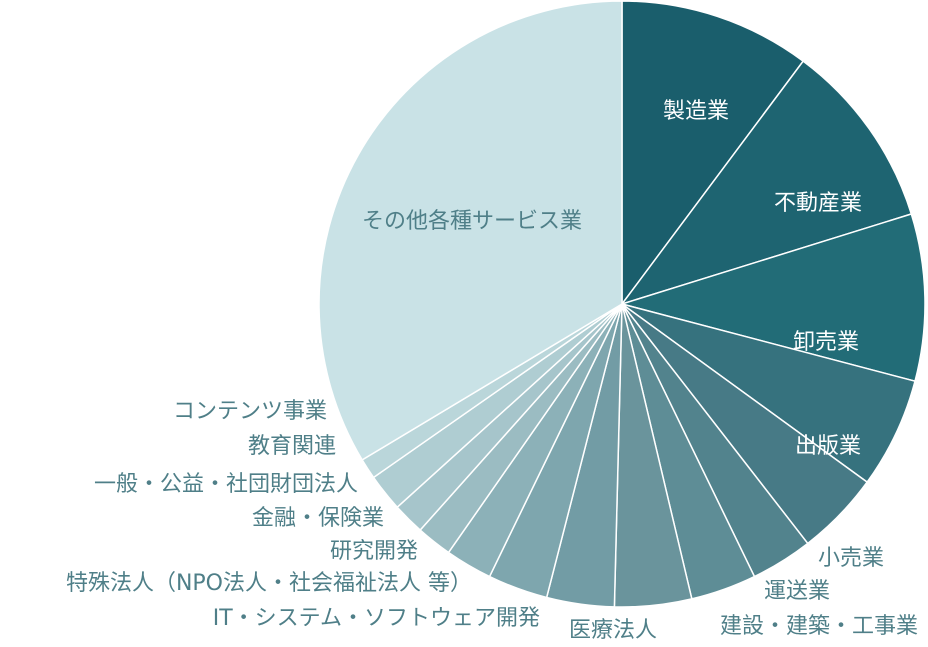 The height and width of the screenshot is (647, 928). Describe the element at coordinates (828, 446) in the screenshot. I see `slice-label-3: 出版業` at that location.